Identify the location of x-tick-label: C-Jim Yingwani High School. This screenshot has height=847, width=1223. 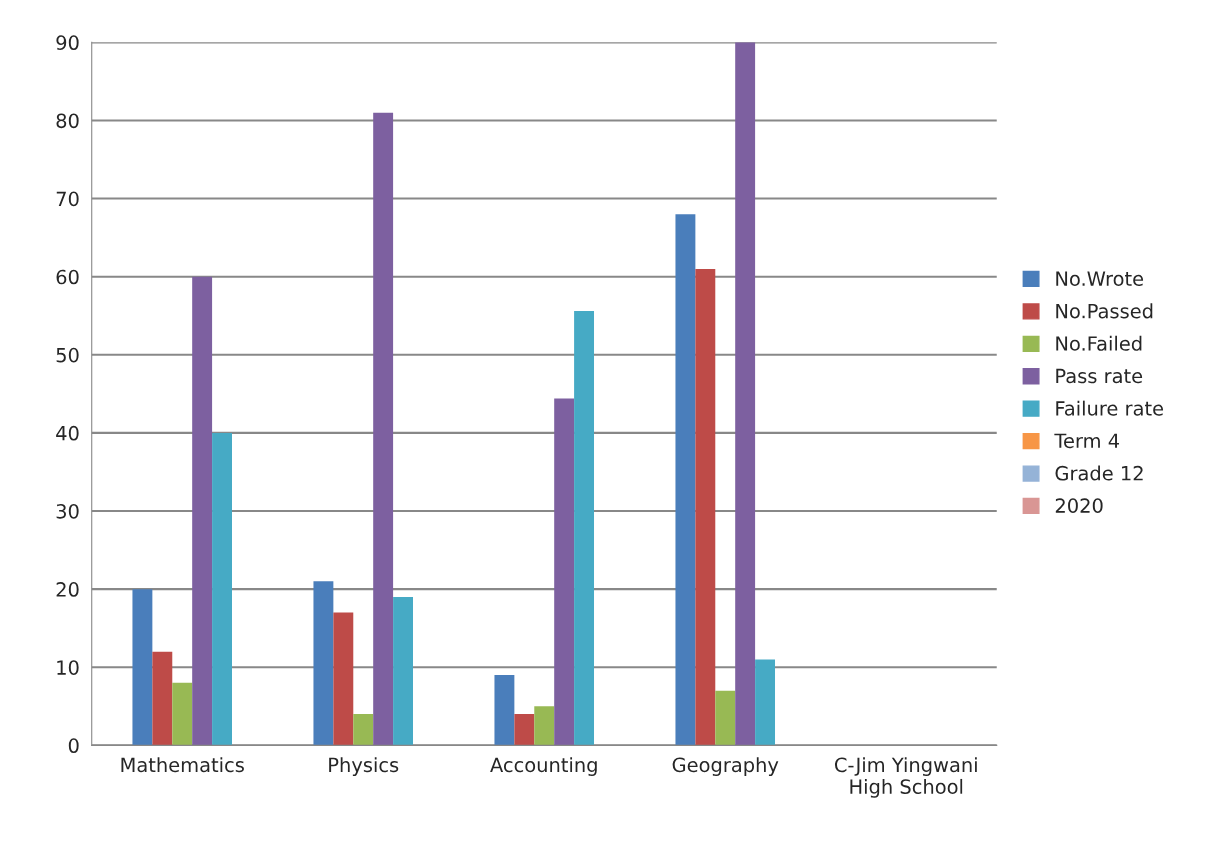
(905, 777).